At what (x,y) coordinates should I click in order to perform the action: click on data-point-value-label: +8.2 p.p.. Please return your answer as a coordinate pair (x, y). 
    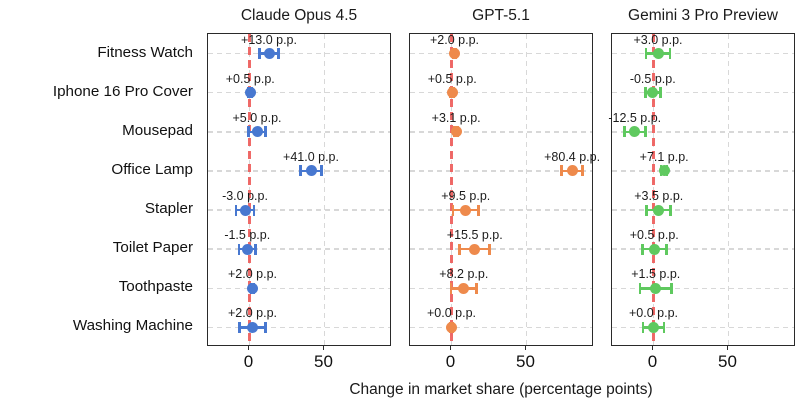
    Looking at the image, I should click on (464, 274).